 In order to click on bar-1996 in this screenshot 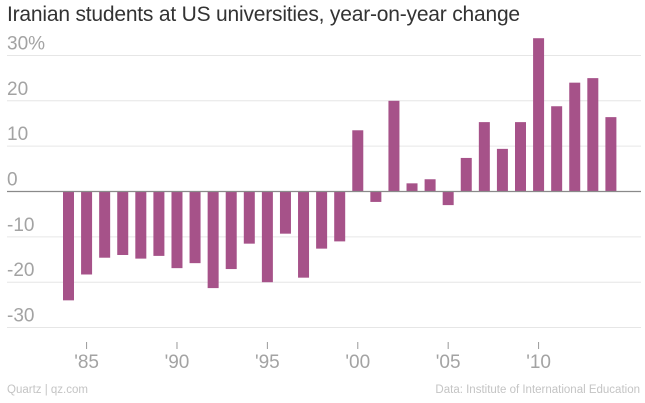, I will do `click(285, 212)`.